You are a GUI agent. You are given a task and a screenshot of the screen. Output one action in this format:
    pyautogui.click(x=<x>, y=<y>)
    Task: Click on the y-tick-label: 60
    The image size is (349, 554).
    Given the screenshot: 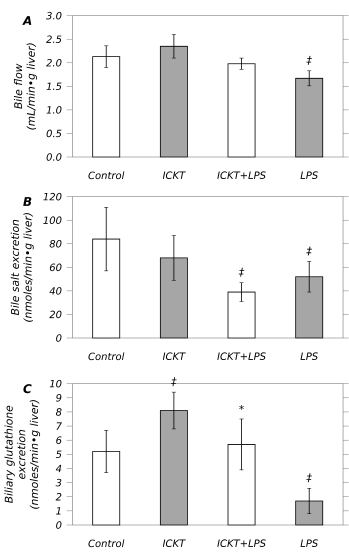 What is the action you would take?
    pyautogui.click(x=56, y=268)
    